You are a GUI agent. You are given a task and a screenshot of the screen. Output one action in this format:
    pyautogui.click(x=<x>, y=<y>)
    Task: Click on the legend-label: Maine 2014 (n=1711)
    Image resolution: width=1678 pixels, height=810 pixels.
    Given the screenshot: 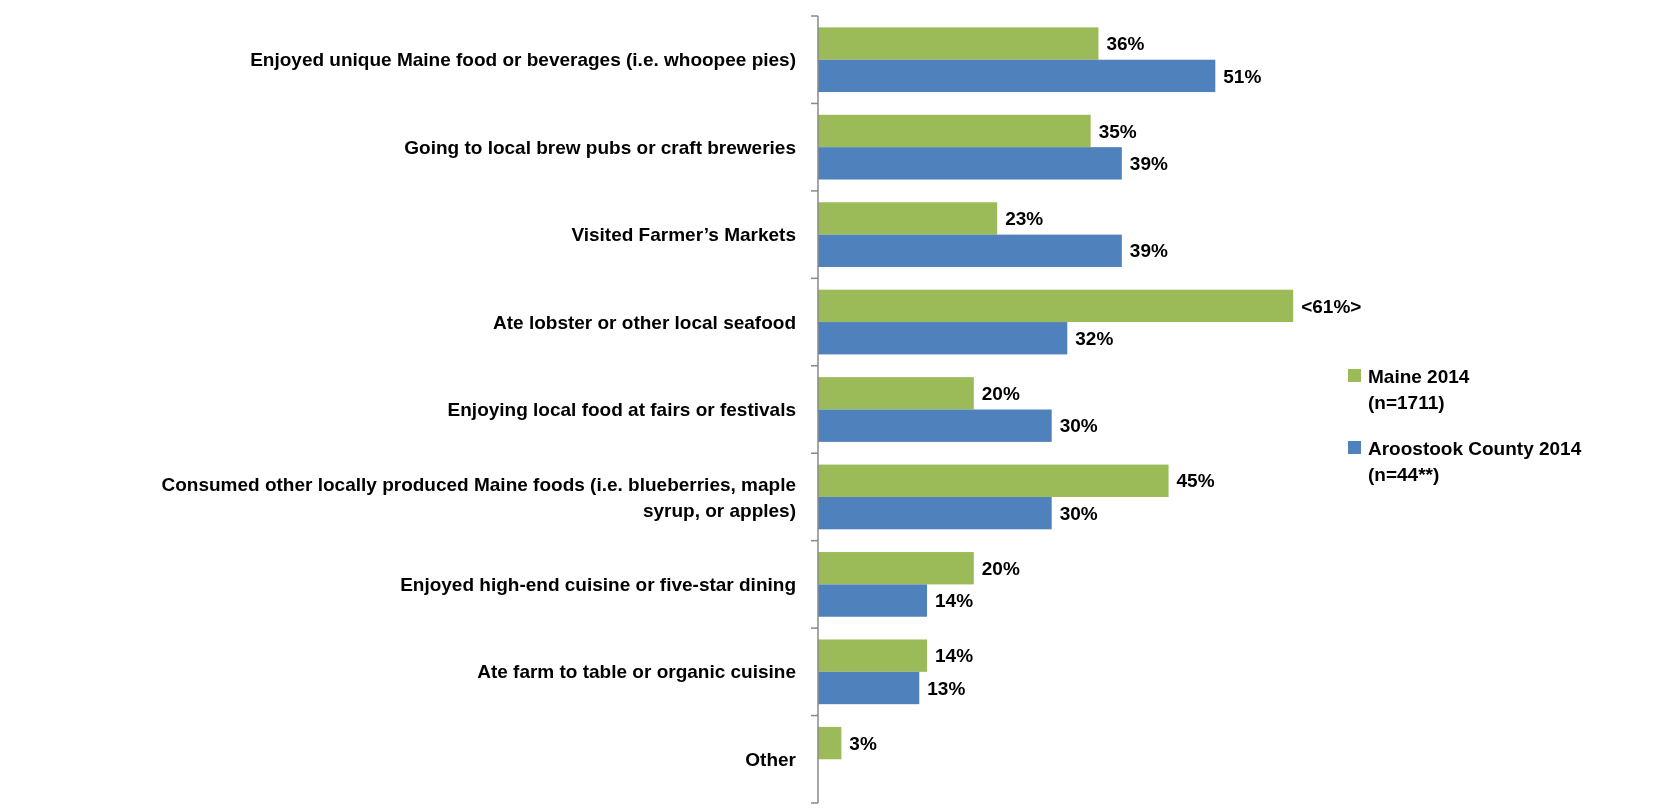 What is the action you would take?
    pyautogui.click(x=1419, y=389)
    